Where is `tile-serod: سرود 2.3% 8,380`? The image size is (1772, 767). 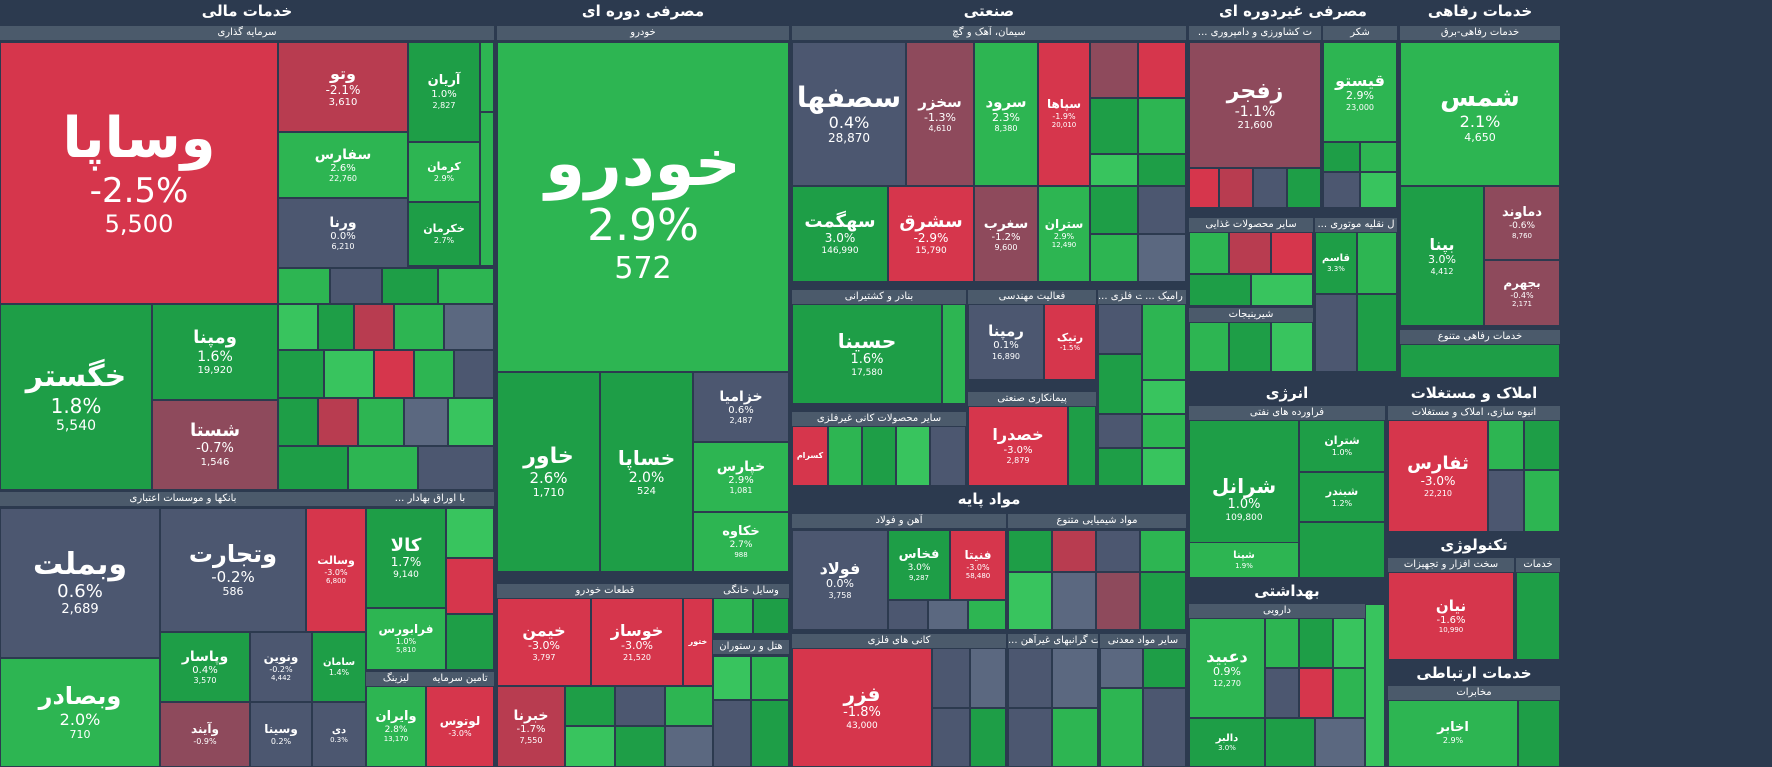 tile-serod: سرود 2.3% 8,380 is located at coordinates (1006, 114).